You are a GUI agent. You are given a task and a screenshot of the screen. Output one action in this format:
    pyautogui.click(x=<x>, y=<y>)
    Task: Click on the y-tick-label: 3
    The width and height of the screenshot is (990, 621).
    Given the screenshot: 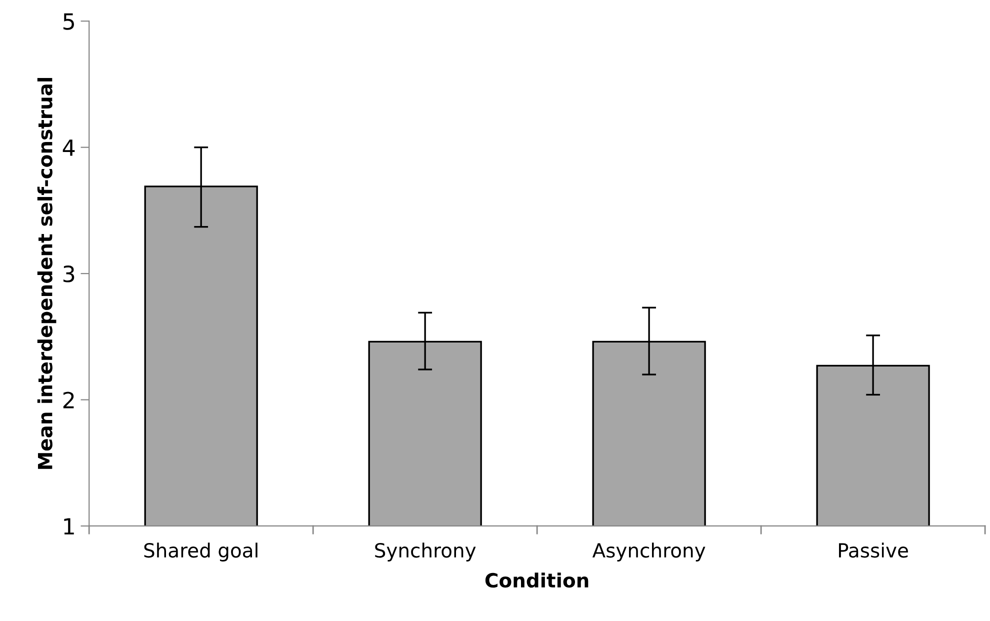 What is the action you would take?
    pyautogui.click(x=68, y=274)
    